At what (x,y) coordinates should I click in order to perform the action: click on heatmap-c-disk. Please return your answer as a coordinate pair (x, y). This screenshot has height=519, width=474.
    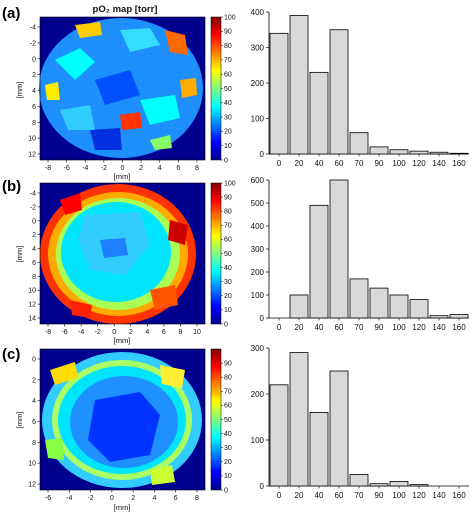
    Looking at the image, I should click on (122, 420).